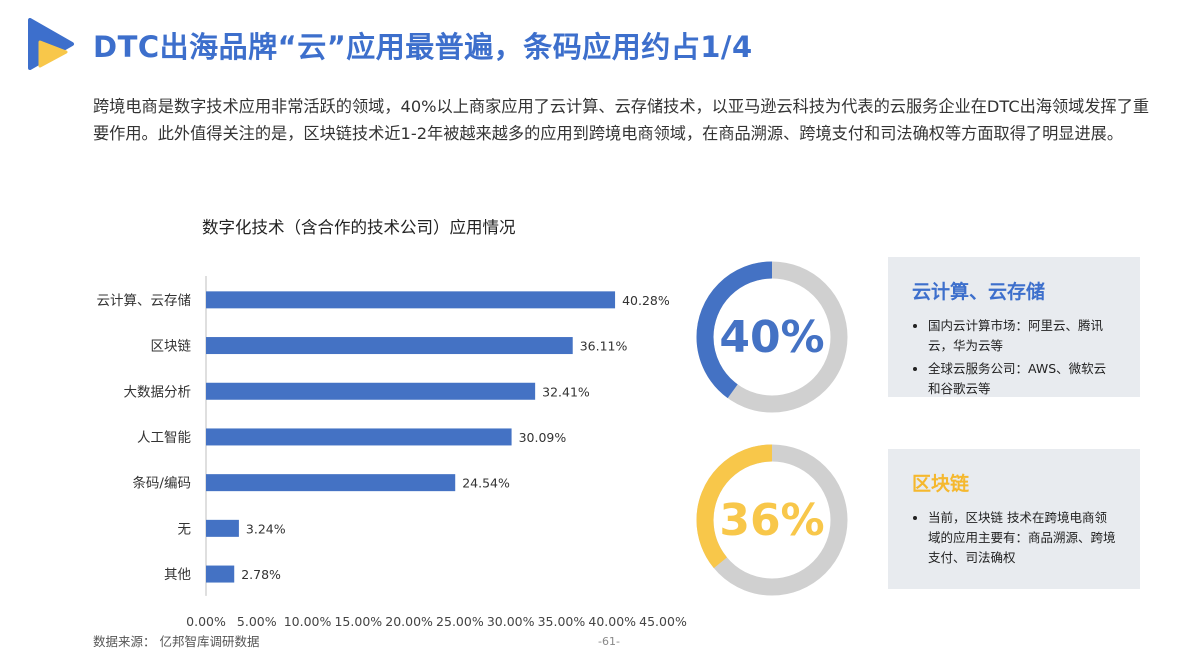 The width and height of the screenshot is (1200, 670). What do you see at coordinates (486, 483) in the screenshot?
I see `bar-value-label: 24.54%` at bounding box center [486, 483].